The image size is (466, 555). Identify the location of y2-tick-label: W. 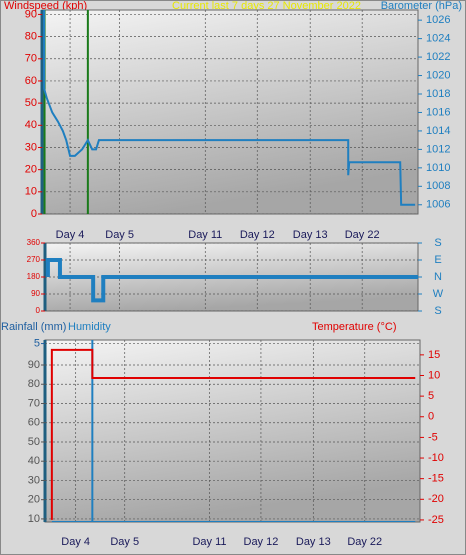
(438, 294).